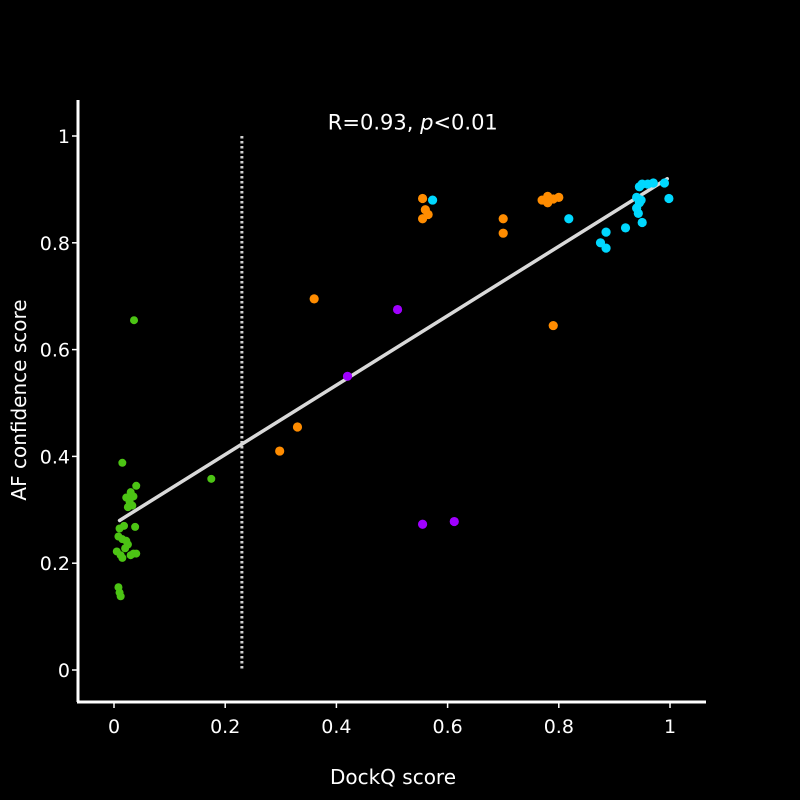 The width and height of the screenshot is (800, 800). What do you see at coordinates (55, 244) in the screenshot?
I see `y-tick-label: 0.8` at bounding box center [55, 244].